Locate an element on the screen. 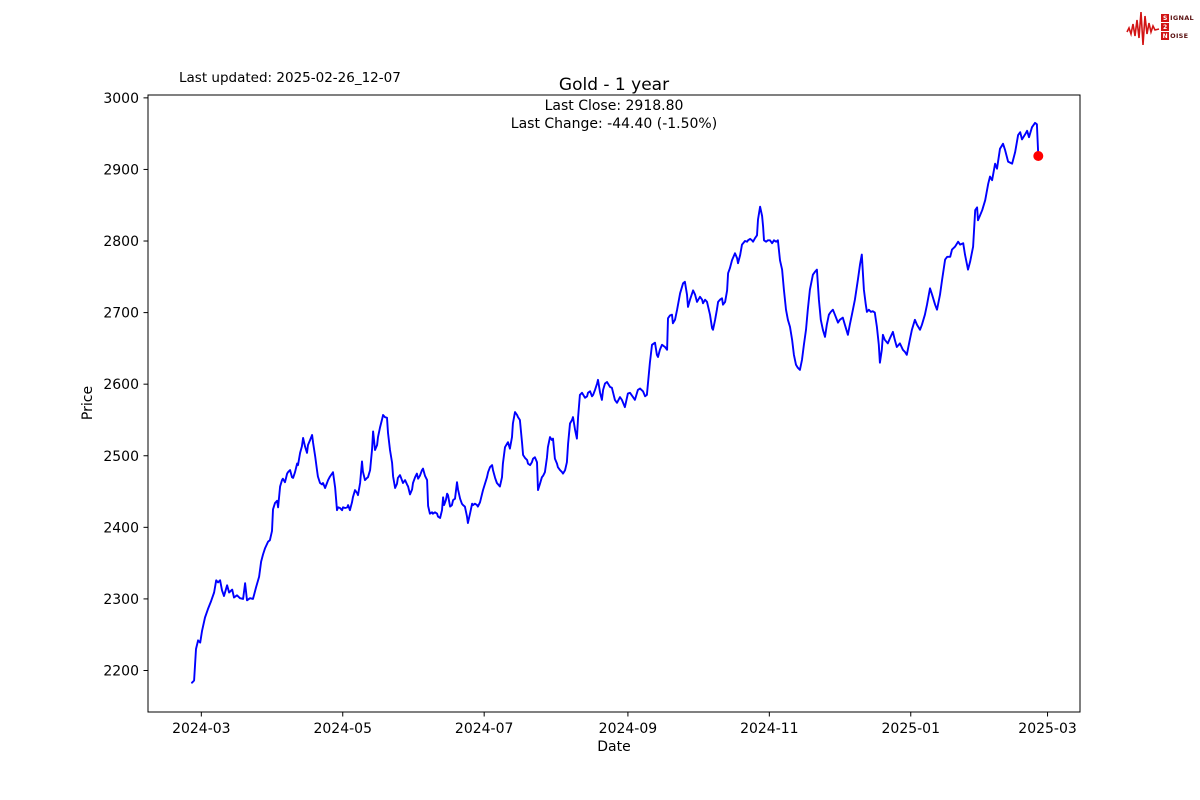 The height and width of the screenshot is (800, 1200). y-tick-label: 2700 is located at coordinates (121, 314).